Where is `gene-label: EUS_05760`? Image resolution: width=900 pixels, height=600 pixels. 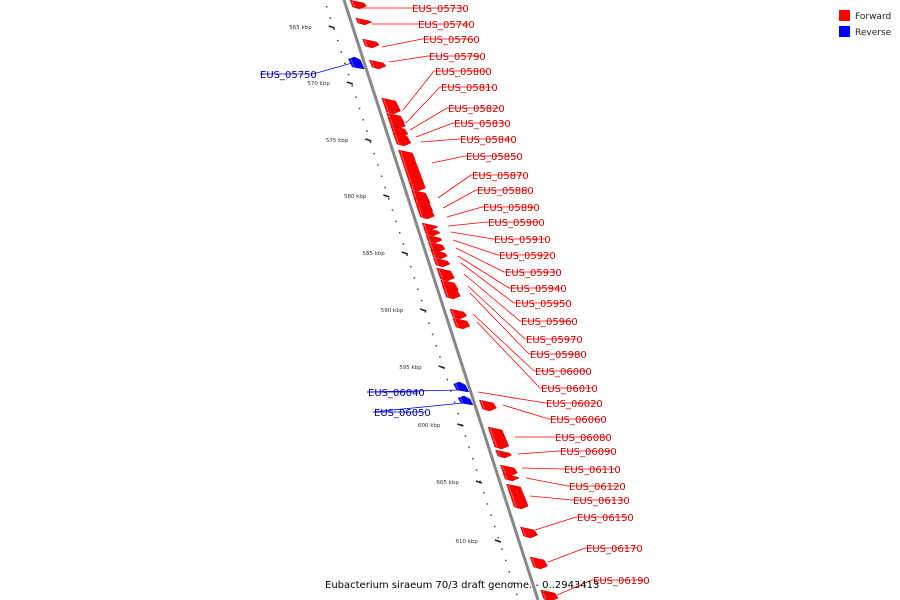 gene-label: EUS_05760 is located at coordinates (451, 40).